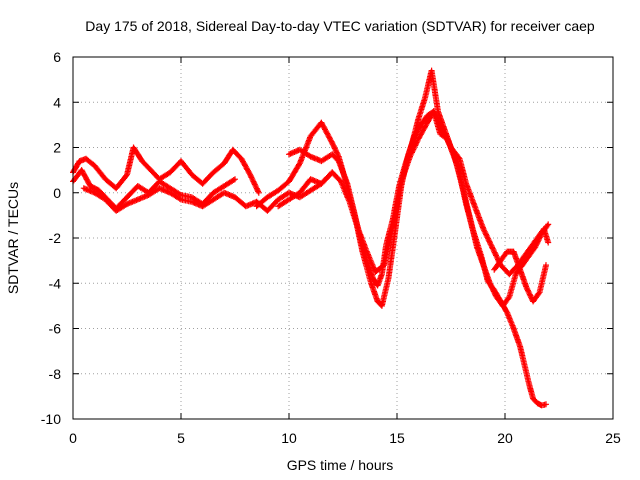 Image resolution: width=640 pixels, height=480 pixels. I want to click on x-tick-label: 5, so click(181, 438).